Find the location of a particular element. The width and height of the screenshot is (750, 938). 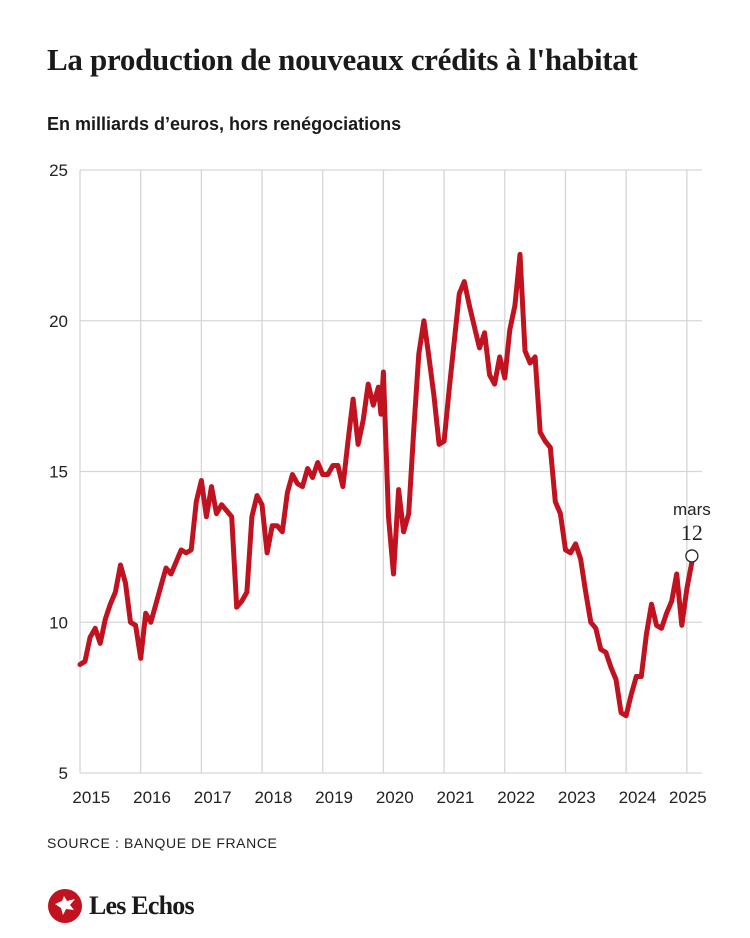

brand-logo: Les Echos is located at coordinates (121, 906).